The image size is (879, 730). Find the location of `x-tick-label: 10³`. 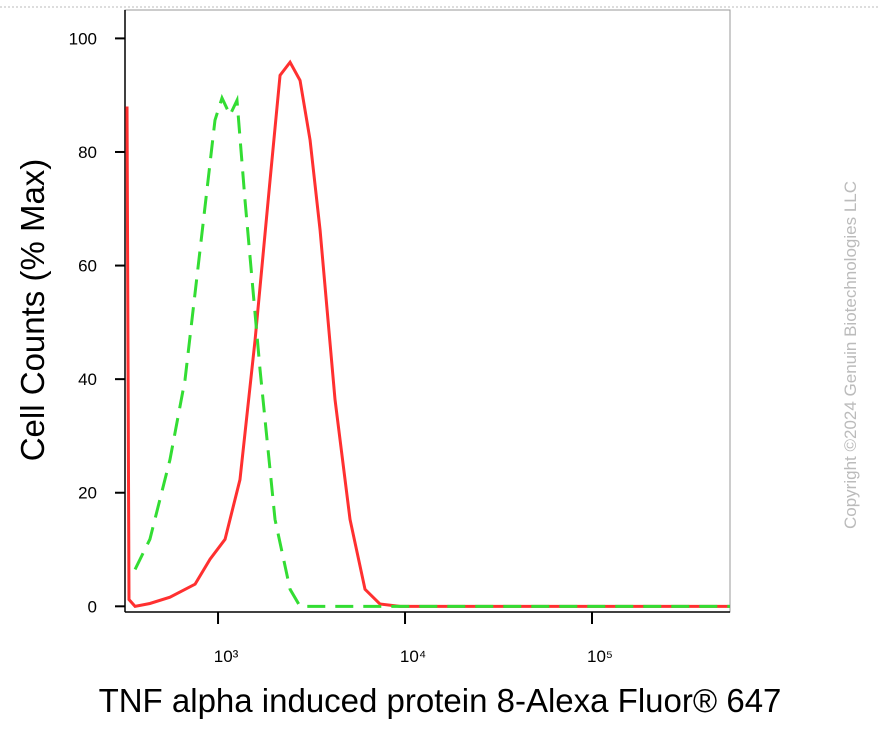

x-tick-label: 10³ is located at coordinates (226, 656).